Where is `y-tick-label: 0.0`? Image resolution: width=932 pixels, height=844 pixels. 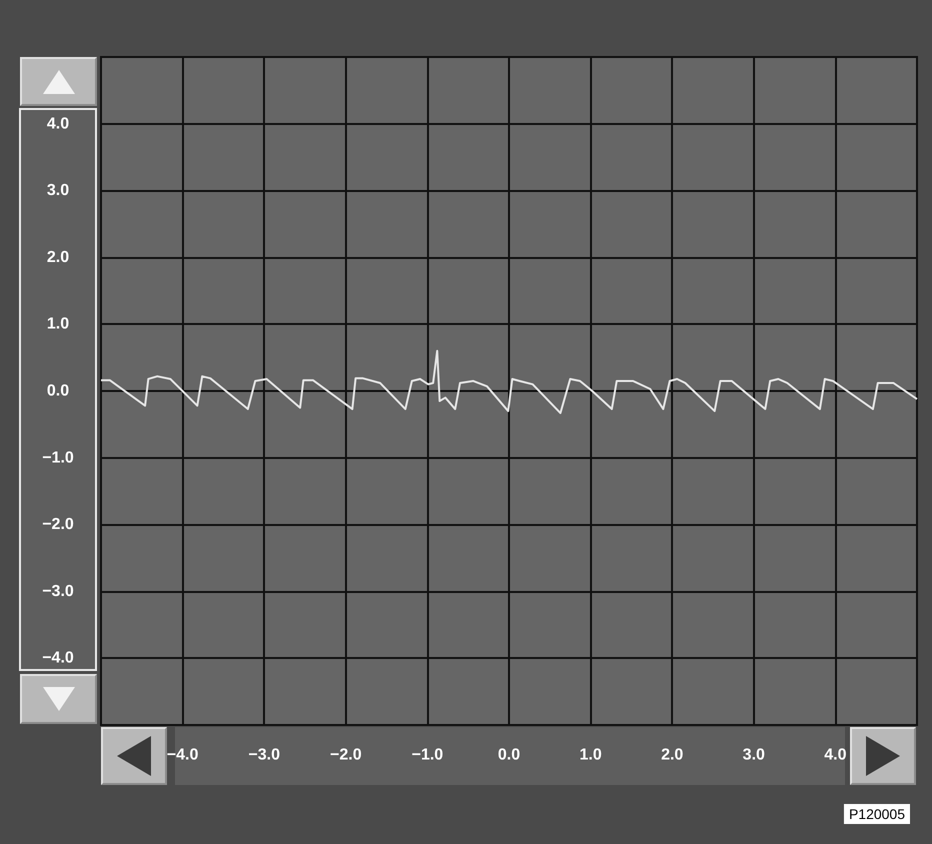 y-tick-label: 0.0 is located at coordinates (58, 391).